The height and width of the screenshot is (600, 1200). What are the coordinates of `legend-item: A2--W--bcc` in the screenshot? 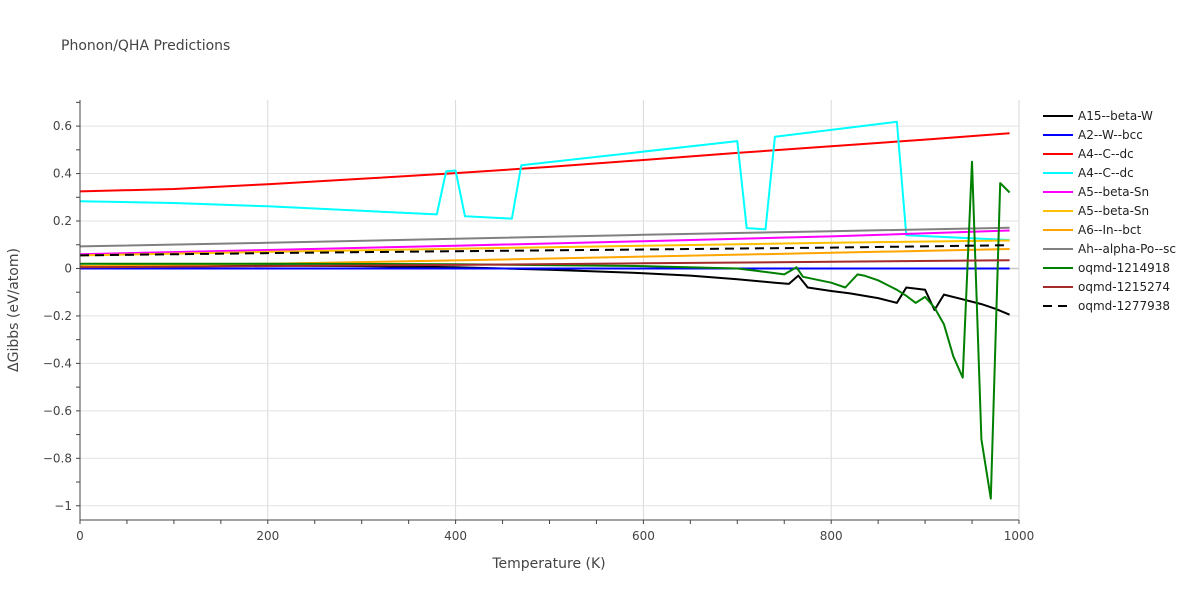 It's located at (1093, 135).